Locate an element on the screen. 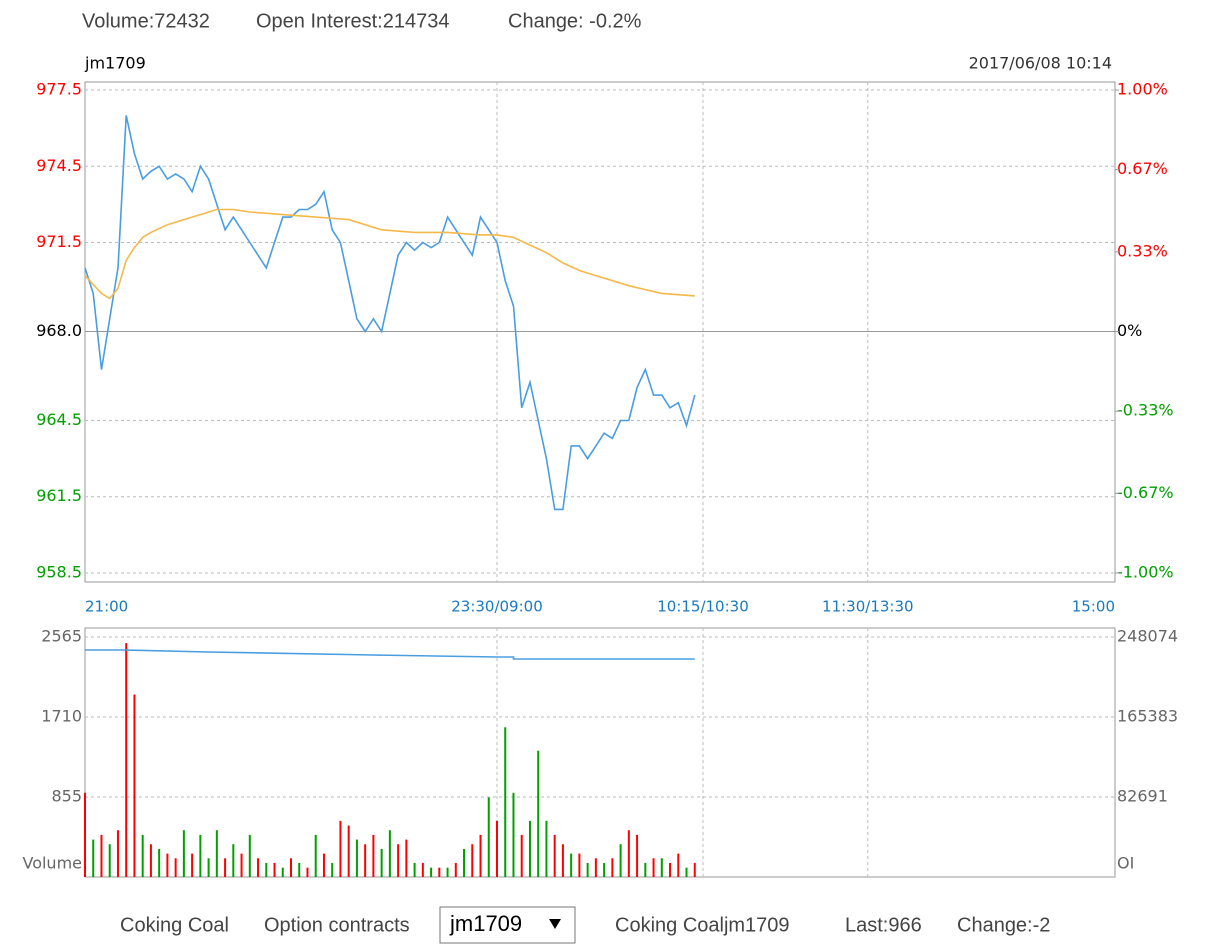 The image size is (1229, 946). y-tick-label: 968.0 is located at coordinates (59, 330).